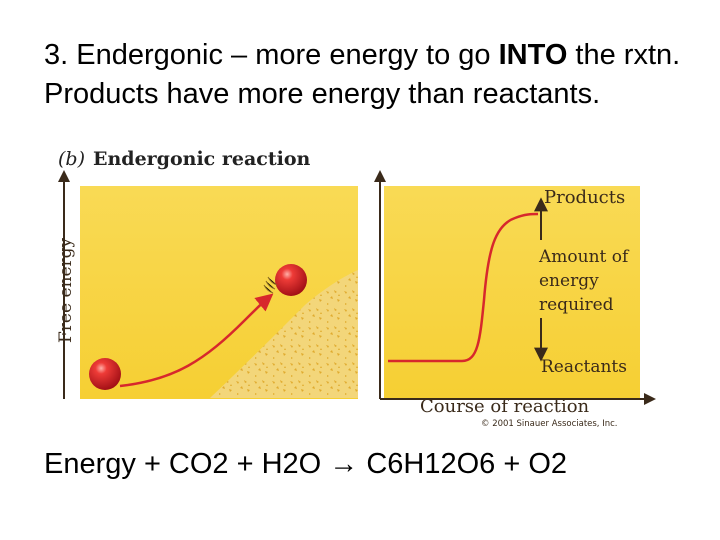 This screenshot has width=720, height=540. Describe the element at coordinates (584, 197) in the screenshot. I see `products-label: Products` at that location.